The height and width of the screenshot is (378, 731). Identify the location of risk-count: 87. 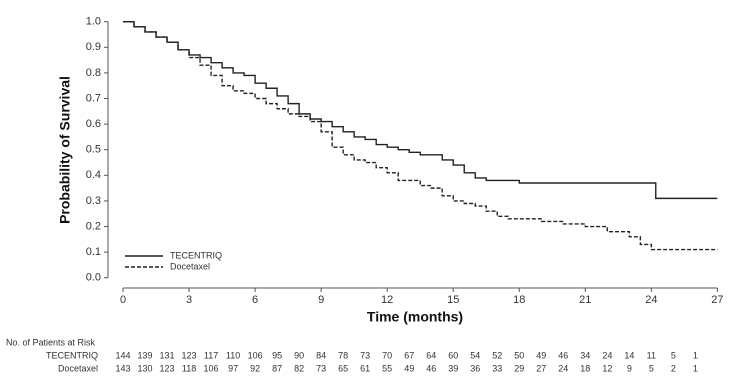
(277, 368).